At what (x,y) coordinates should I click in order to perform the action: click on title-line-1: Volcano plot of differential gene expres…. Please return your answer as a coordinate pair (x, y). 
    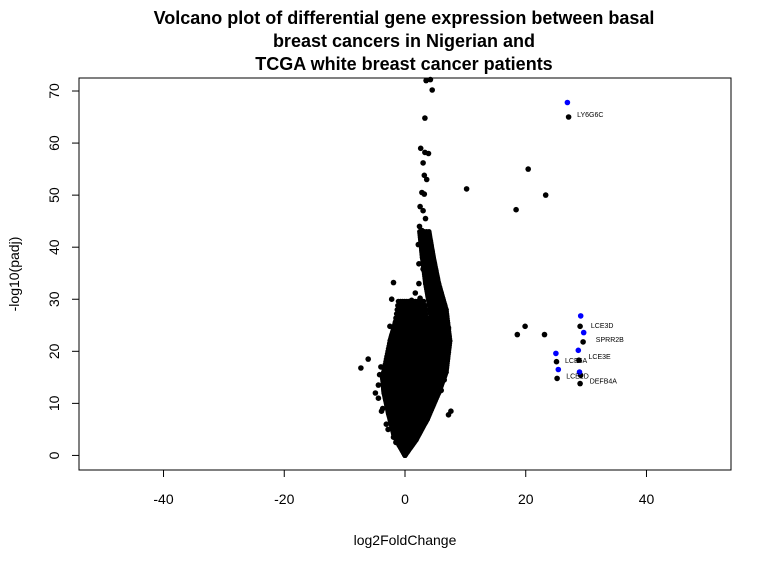
    Looking at the image, I should click on (404, 18).